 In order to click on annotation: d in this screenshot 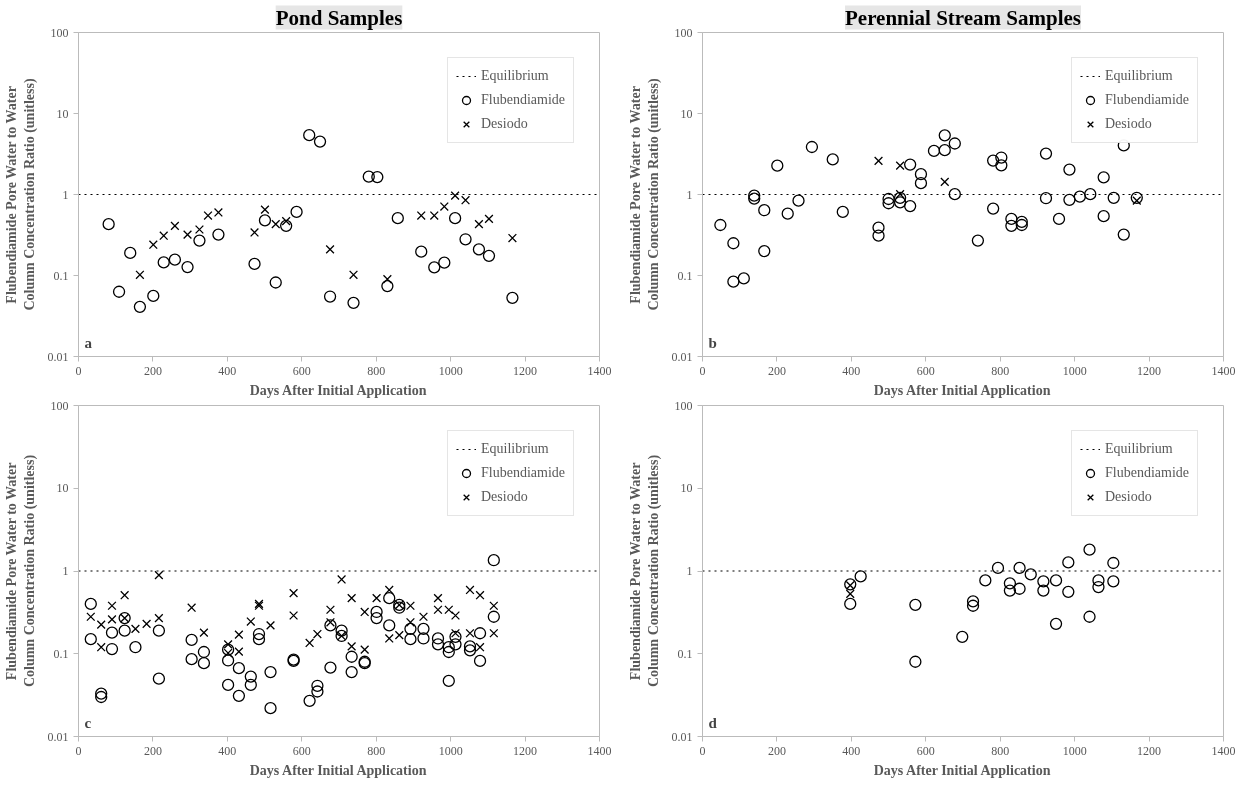, I will do `click(713, 722)`.